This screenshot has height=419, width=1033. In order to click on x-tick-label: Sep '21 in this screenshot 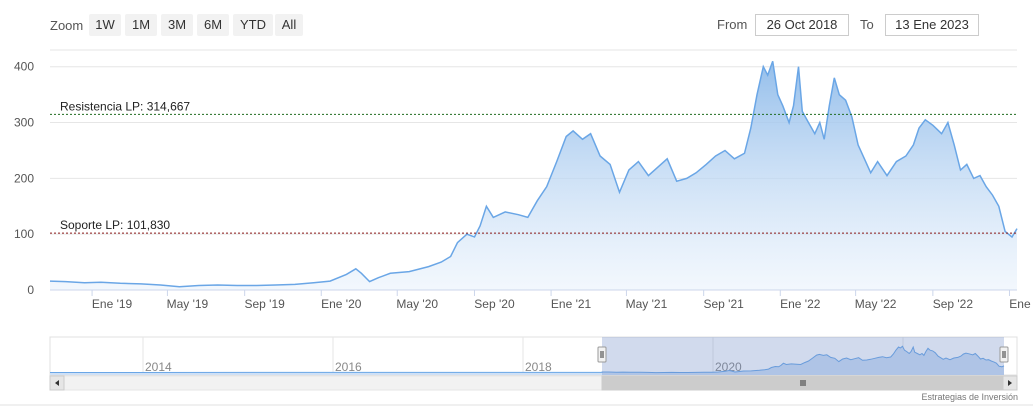, I will do `click(724, 304)`.